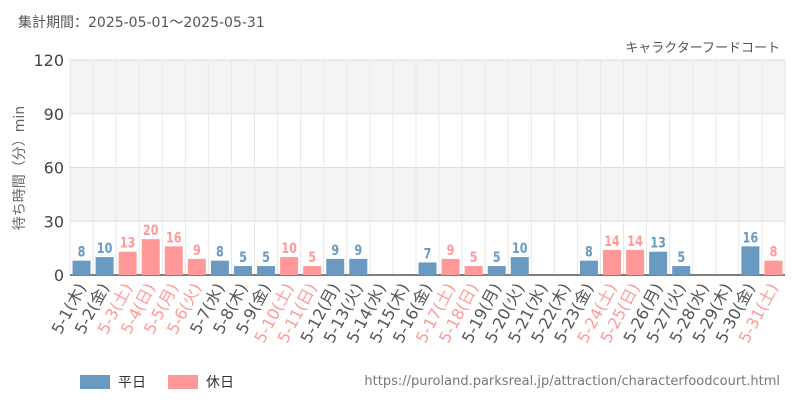 The image size is (800, 400). What do you see at coordinates (201, 382) in the screenshot?
I see `legend-item-holiday: 休日` at bounding box center [201, 382].